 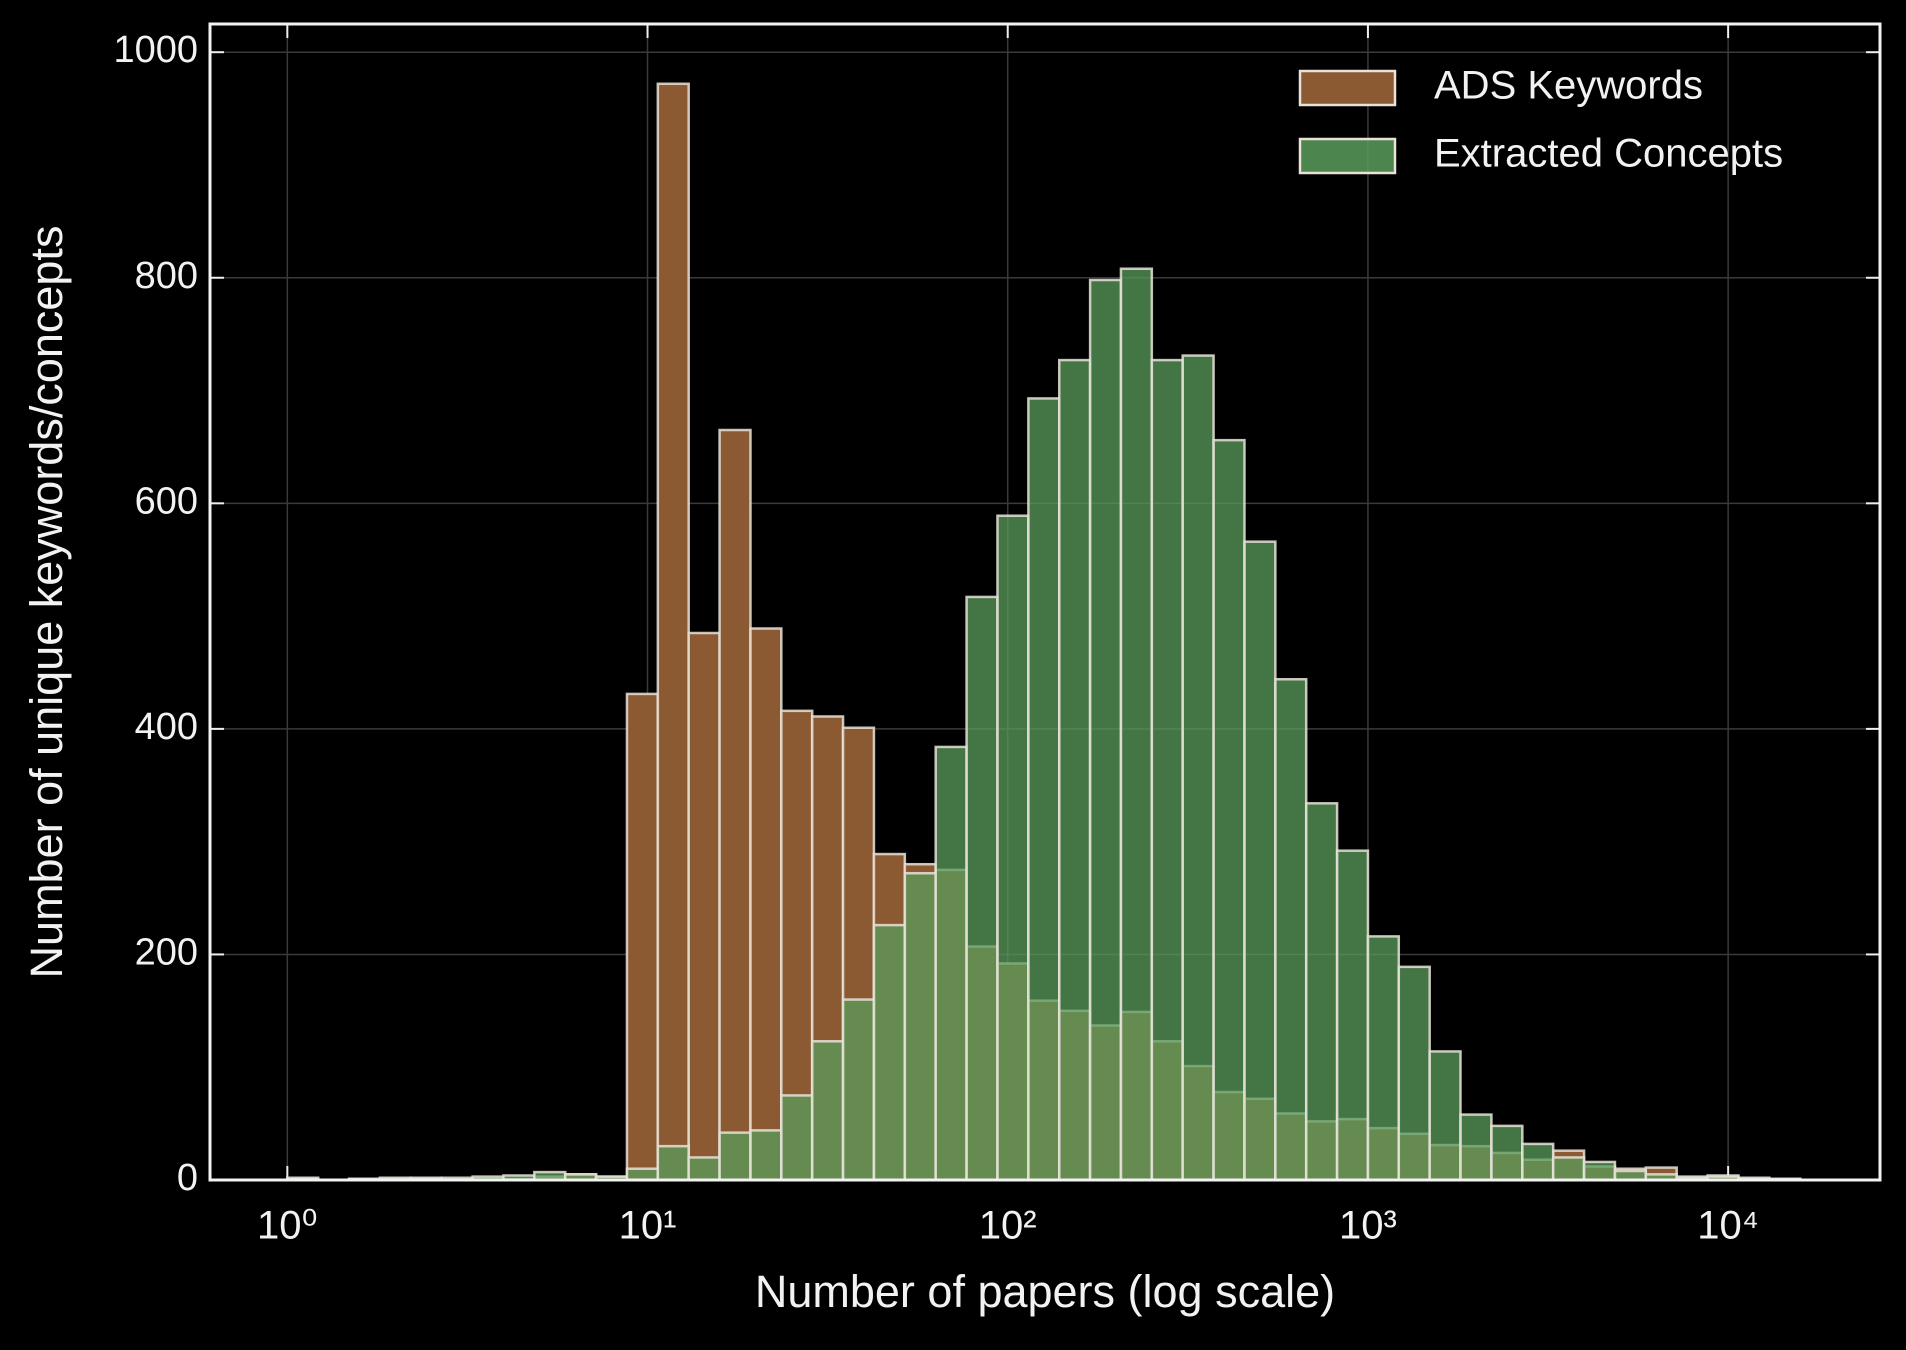 I want to click on y-tick-label: 800, so click(x=166, y=276).